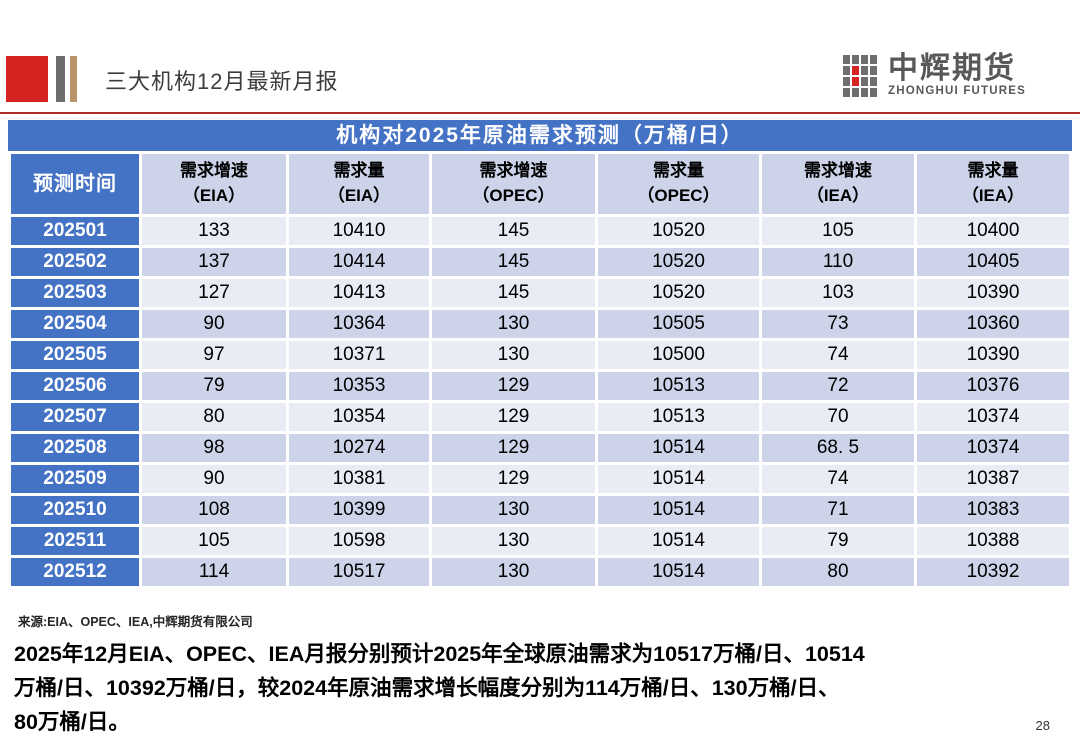 The image size is (1080, 756). I want to click on summary-line: 80万桶/日。, so click(72, 722).